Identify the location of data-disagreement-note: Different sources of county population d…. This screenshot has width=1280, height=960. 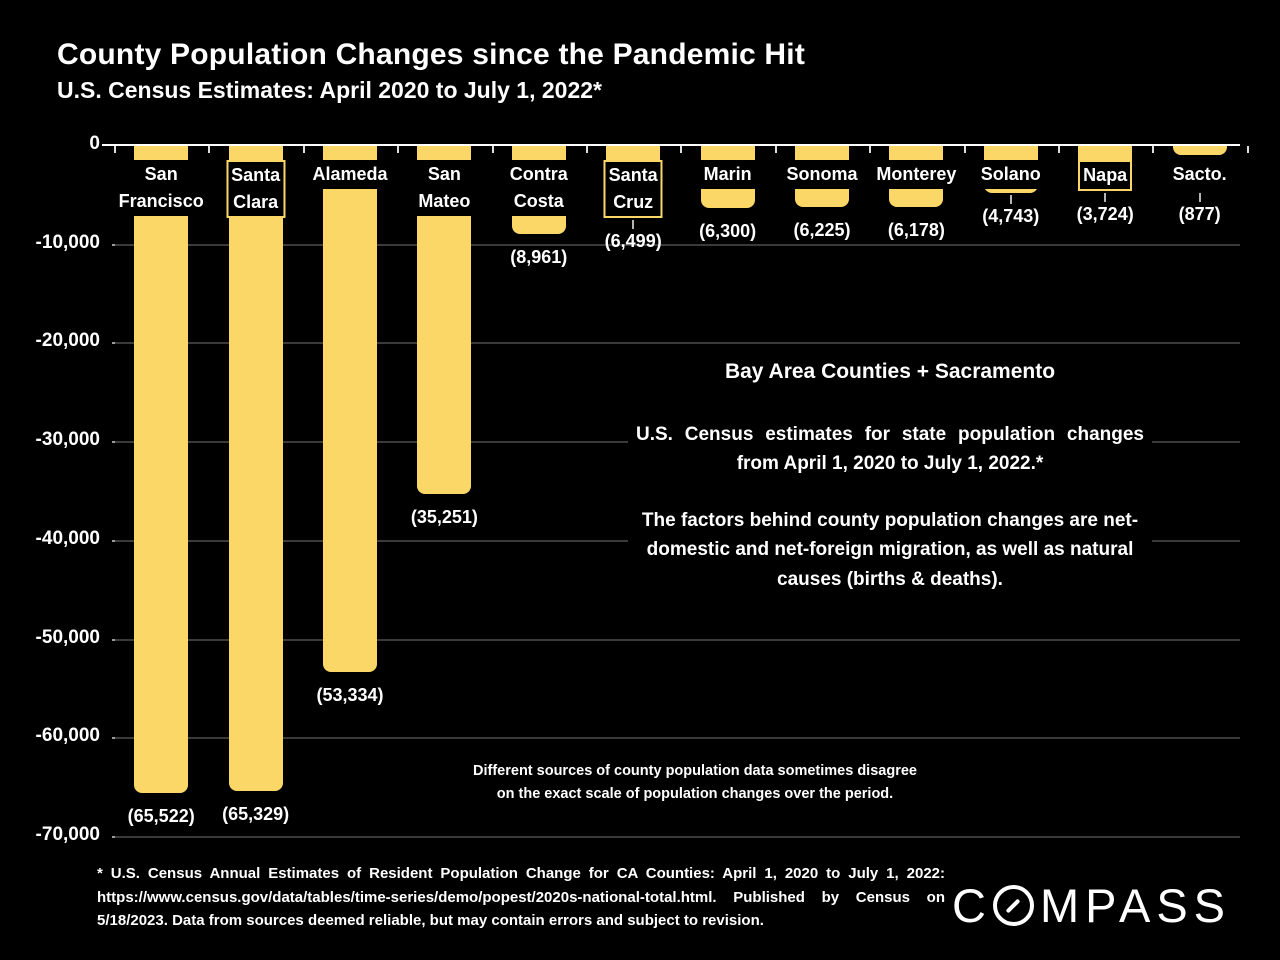
(695, 783).